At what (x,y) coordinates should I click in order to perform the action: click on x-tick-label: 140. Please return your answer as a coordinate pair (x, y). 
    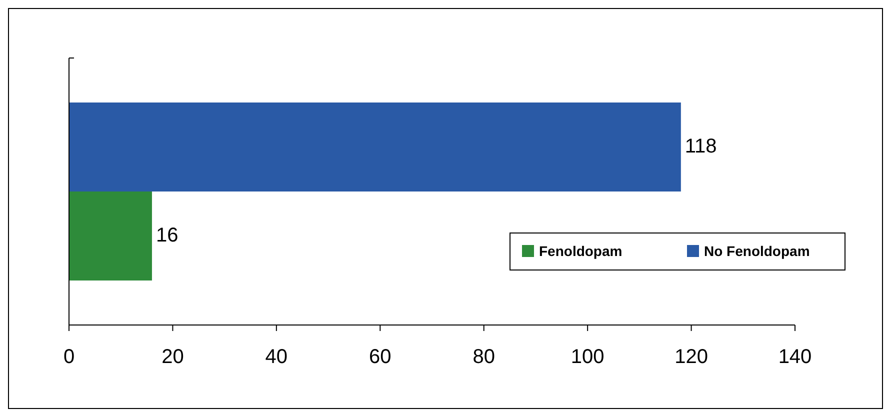
    Looking at the image, I should click on (795, 357).